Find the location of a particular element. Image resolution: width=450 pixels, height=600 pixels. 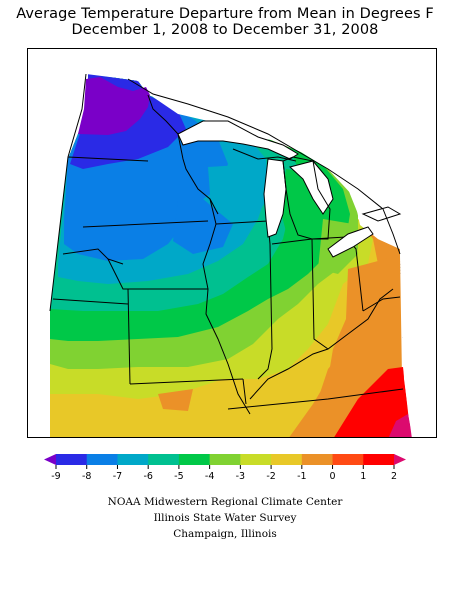

north-gap is located at coordinates (239, 114).